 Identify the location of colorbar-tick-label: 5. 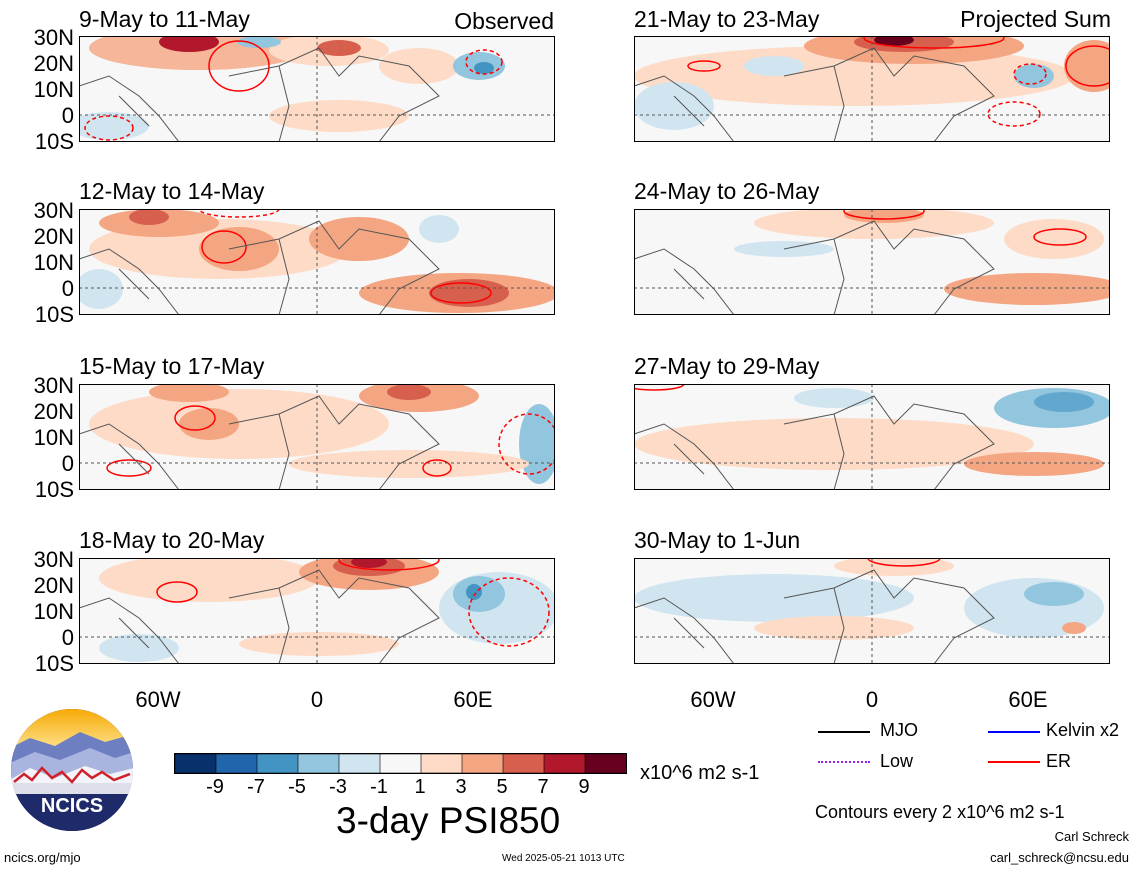
(502, 787).